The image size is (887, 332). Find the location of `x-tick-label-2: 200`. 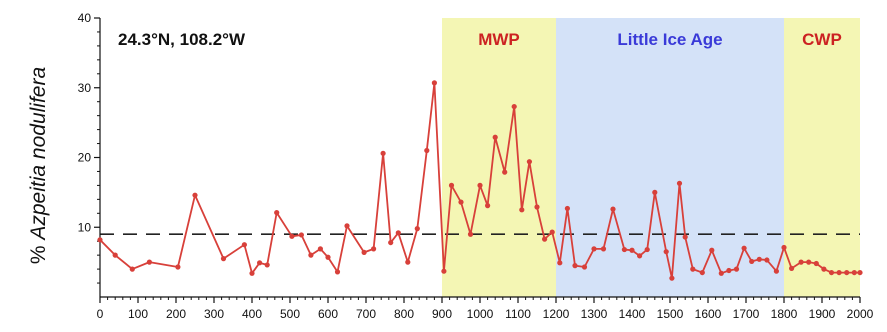

x-tick-label-2: 200 is located at coordinates (176, 314).